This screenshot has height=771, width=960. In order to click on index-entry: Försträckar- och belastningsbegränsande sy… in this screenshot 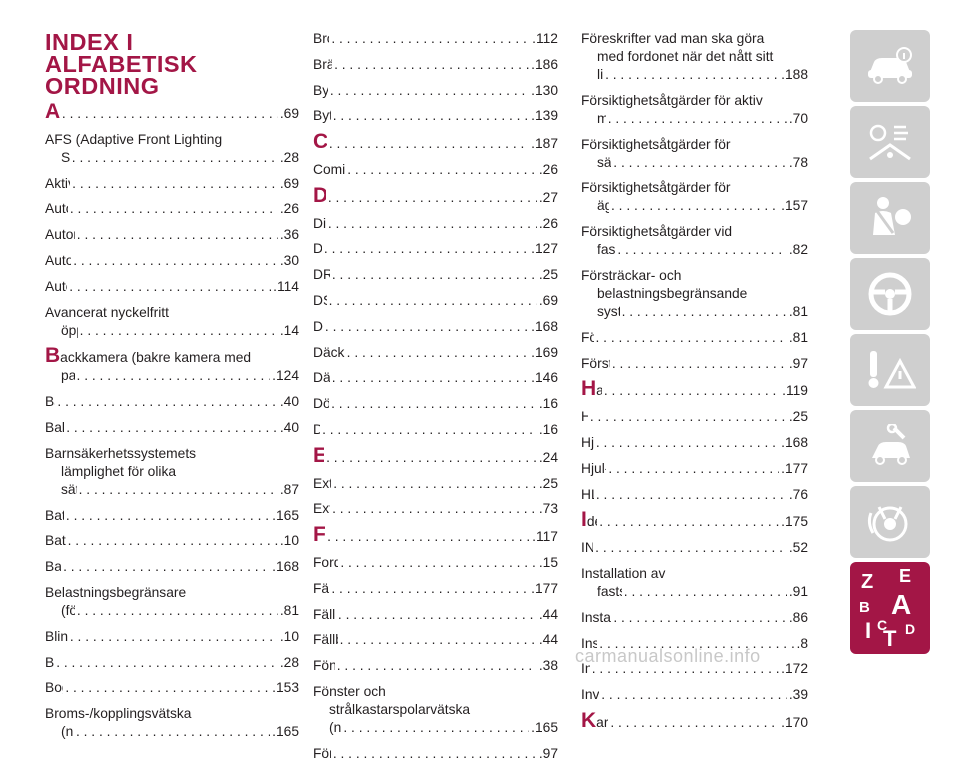, I will do `click(694, 294)`.